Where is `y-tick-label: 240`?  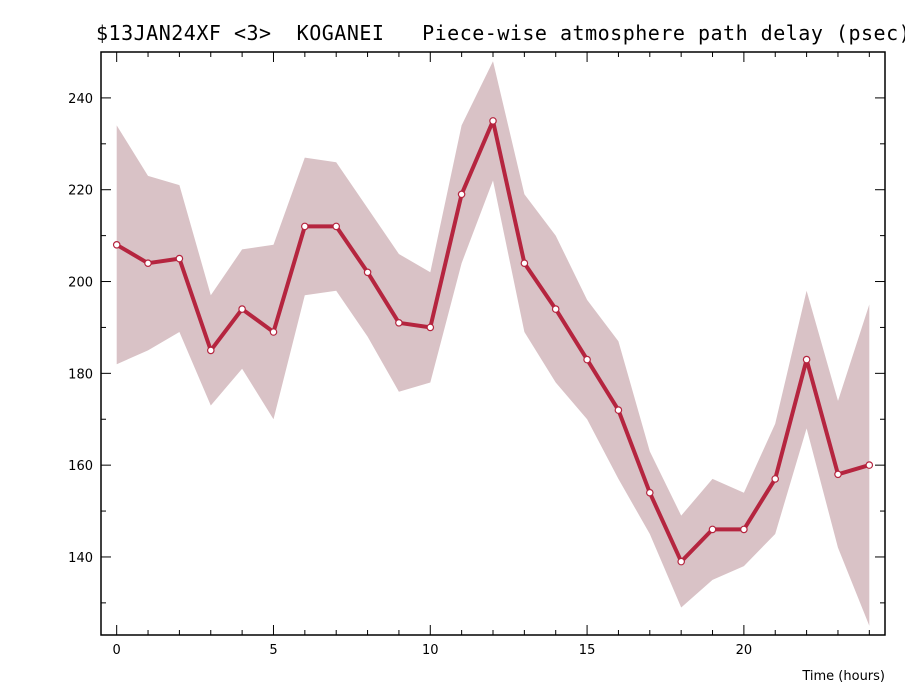
y-tick-label: 240 is located at coordinates (80, 99).